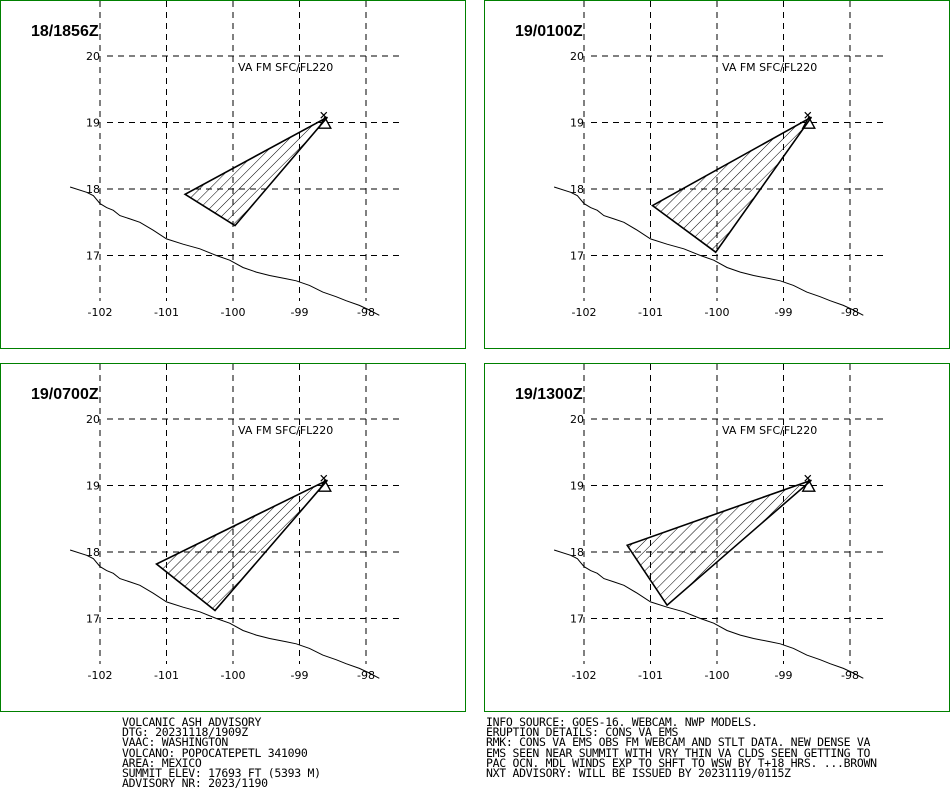  Describe the element at coordinates (549, 31) in the screenshot. I see `forecast-time-label: 19/0100Z` at that location.